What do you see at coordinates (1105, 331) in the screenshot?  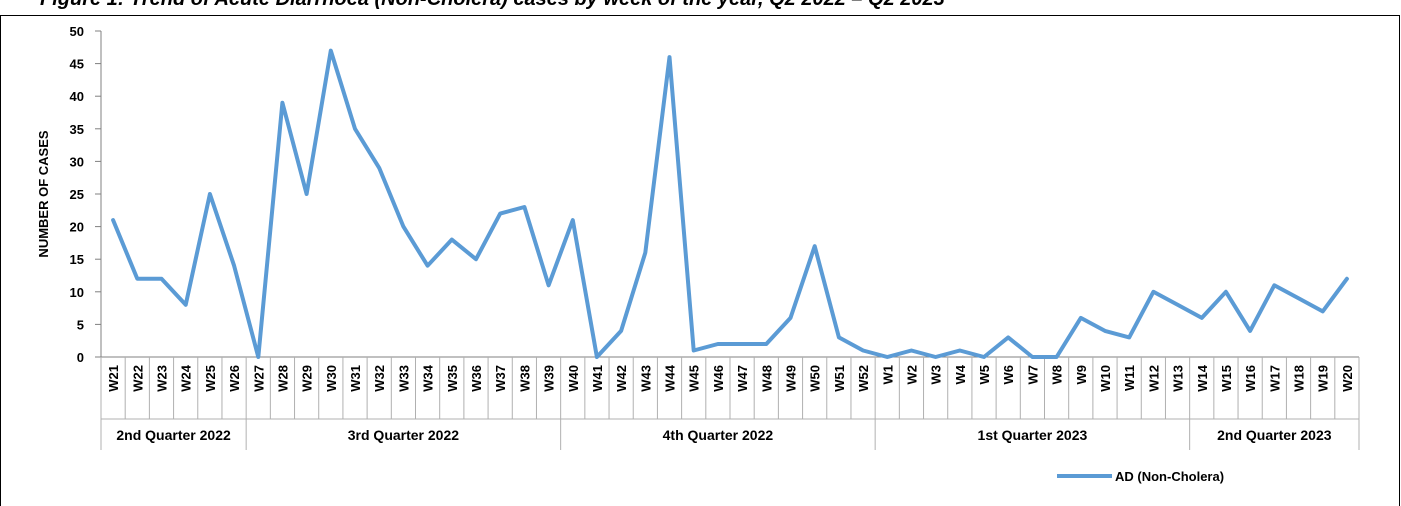 I see `data-point: W10: 4` at bounding box center [1105, 331].